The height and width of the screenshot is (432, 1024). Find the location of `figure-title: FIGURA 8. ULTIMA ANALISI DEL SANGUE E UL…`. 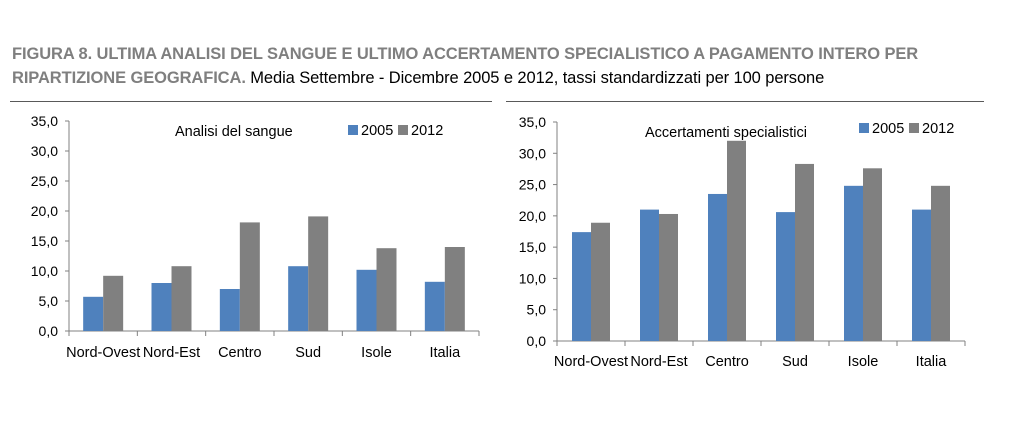

figure-title: FIGURA 8. ULTIMA ANALISI DEL SANGUE E UL… is located at coordinates (512, 66).